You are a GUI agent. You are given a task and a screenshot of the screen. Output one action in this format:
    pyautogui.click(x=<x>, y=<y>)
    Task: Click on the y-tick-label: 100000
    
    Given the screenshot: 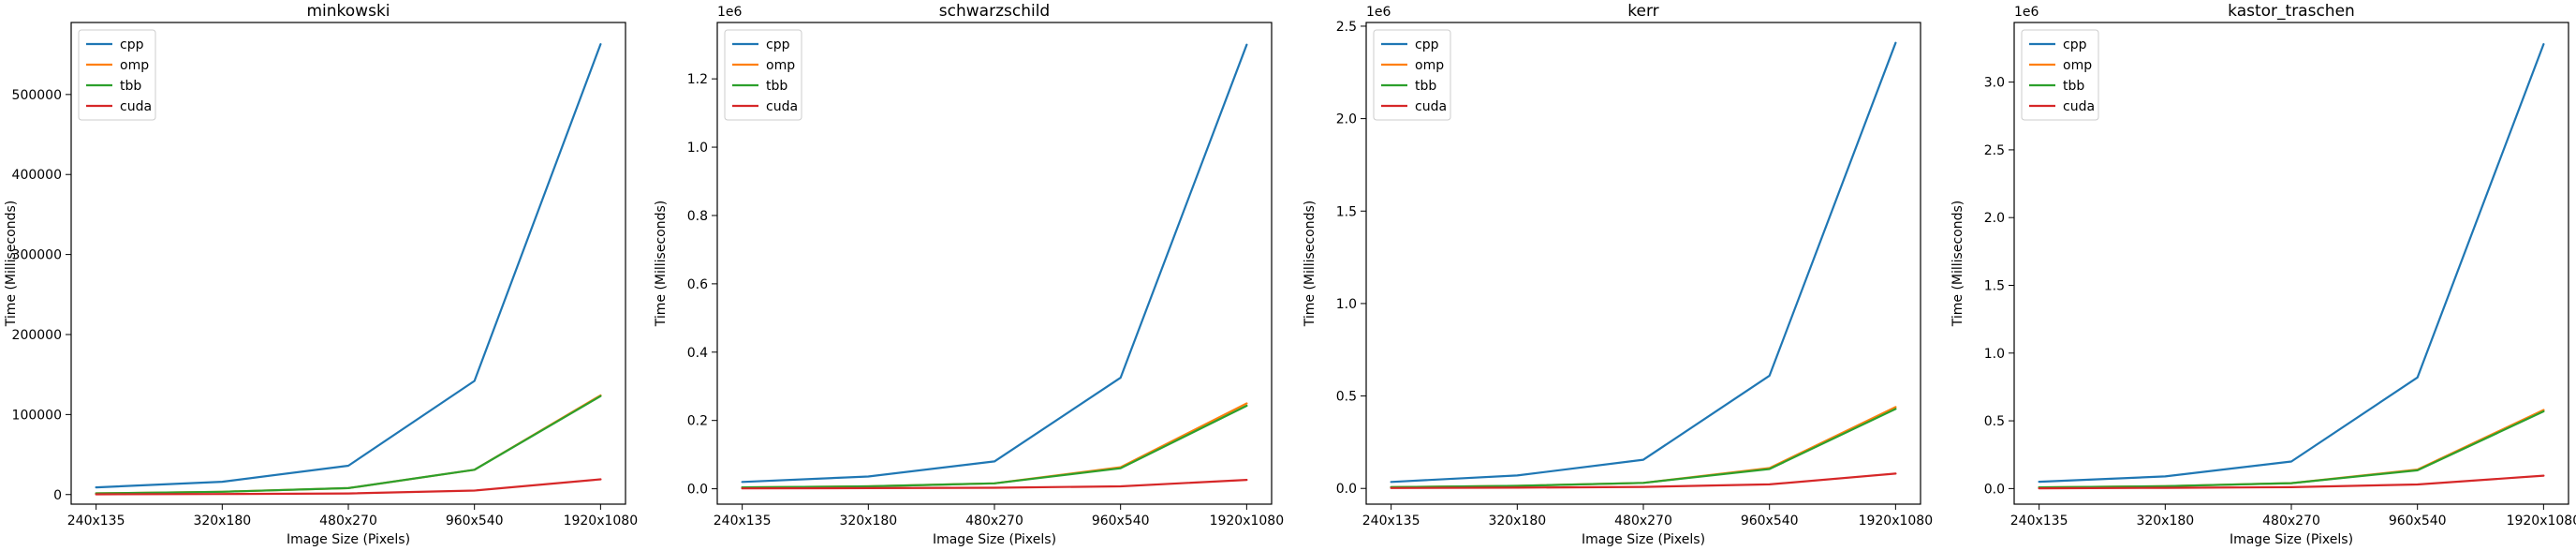 What is the action you would take?
    pyautogui.click(x=37, y=415)
    